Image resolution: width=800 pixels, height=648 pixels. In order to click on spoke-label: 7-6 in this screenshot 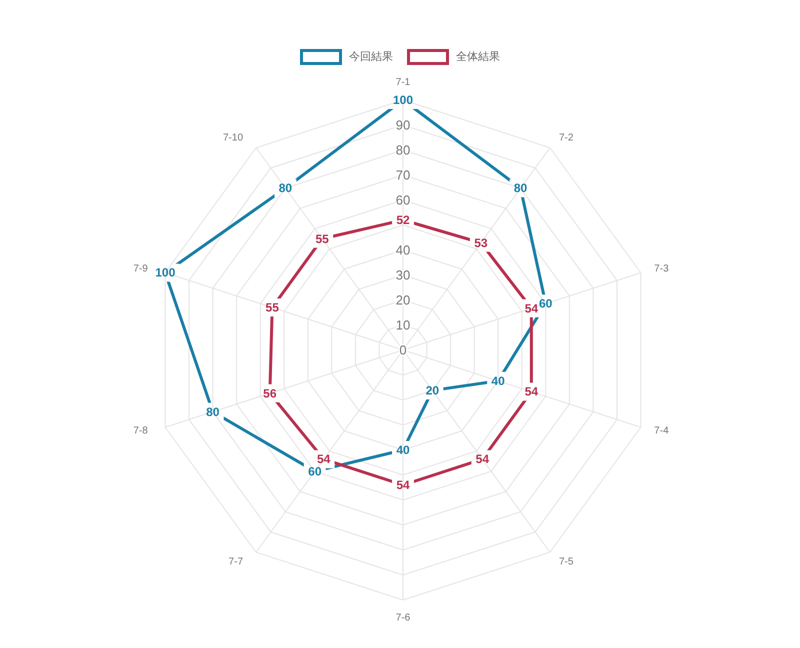, I will do `click(403, 618)`.